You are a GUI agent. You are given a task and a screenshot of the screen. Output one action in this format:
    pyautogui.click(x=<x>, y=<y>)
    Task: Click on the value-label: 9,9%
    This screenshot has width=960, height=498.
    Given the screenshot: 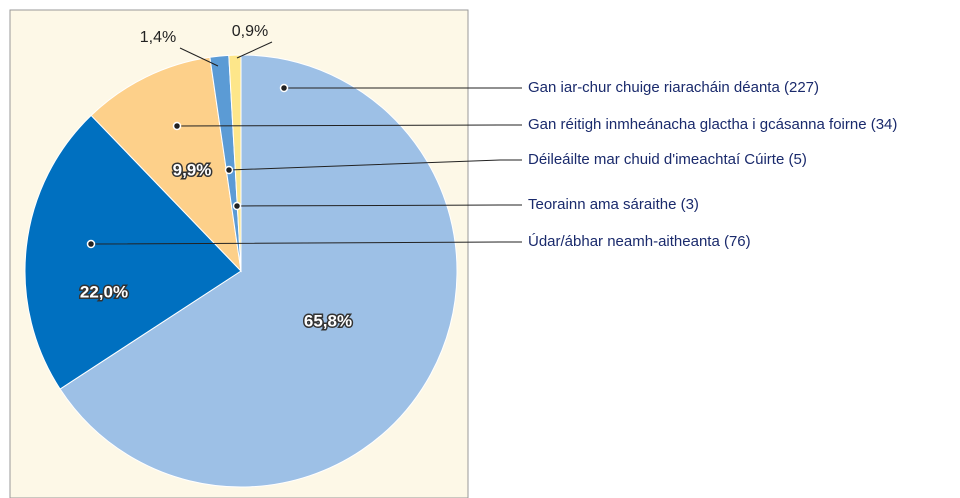 What is the action you would take?
    pyautogui.click(x=192, y=169)
    